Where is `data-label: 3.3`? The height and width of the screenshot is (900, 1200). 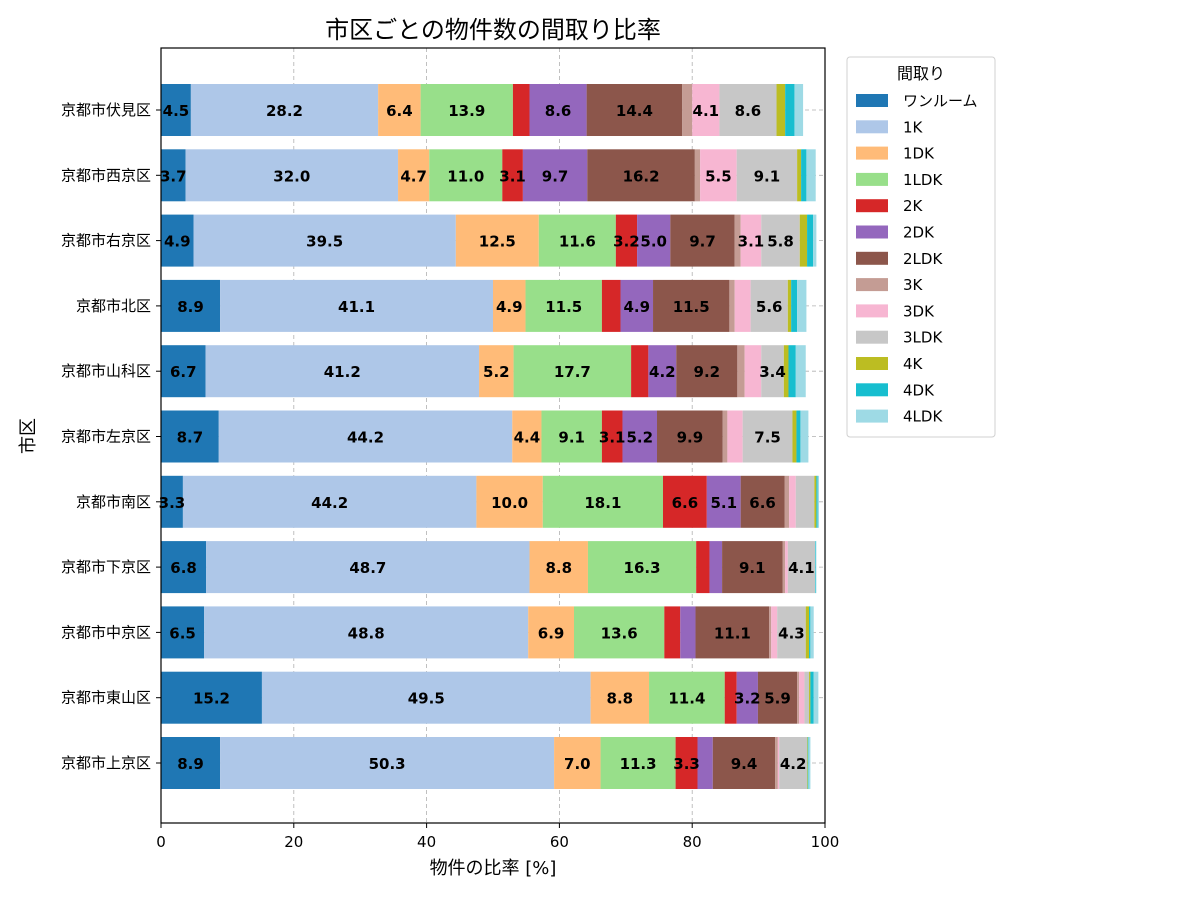 data-label: 3.3 is located at coordinates (172, 503).